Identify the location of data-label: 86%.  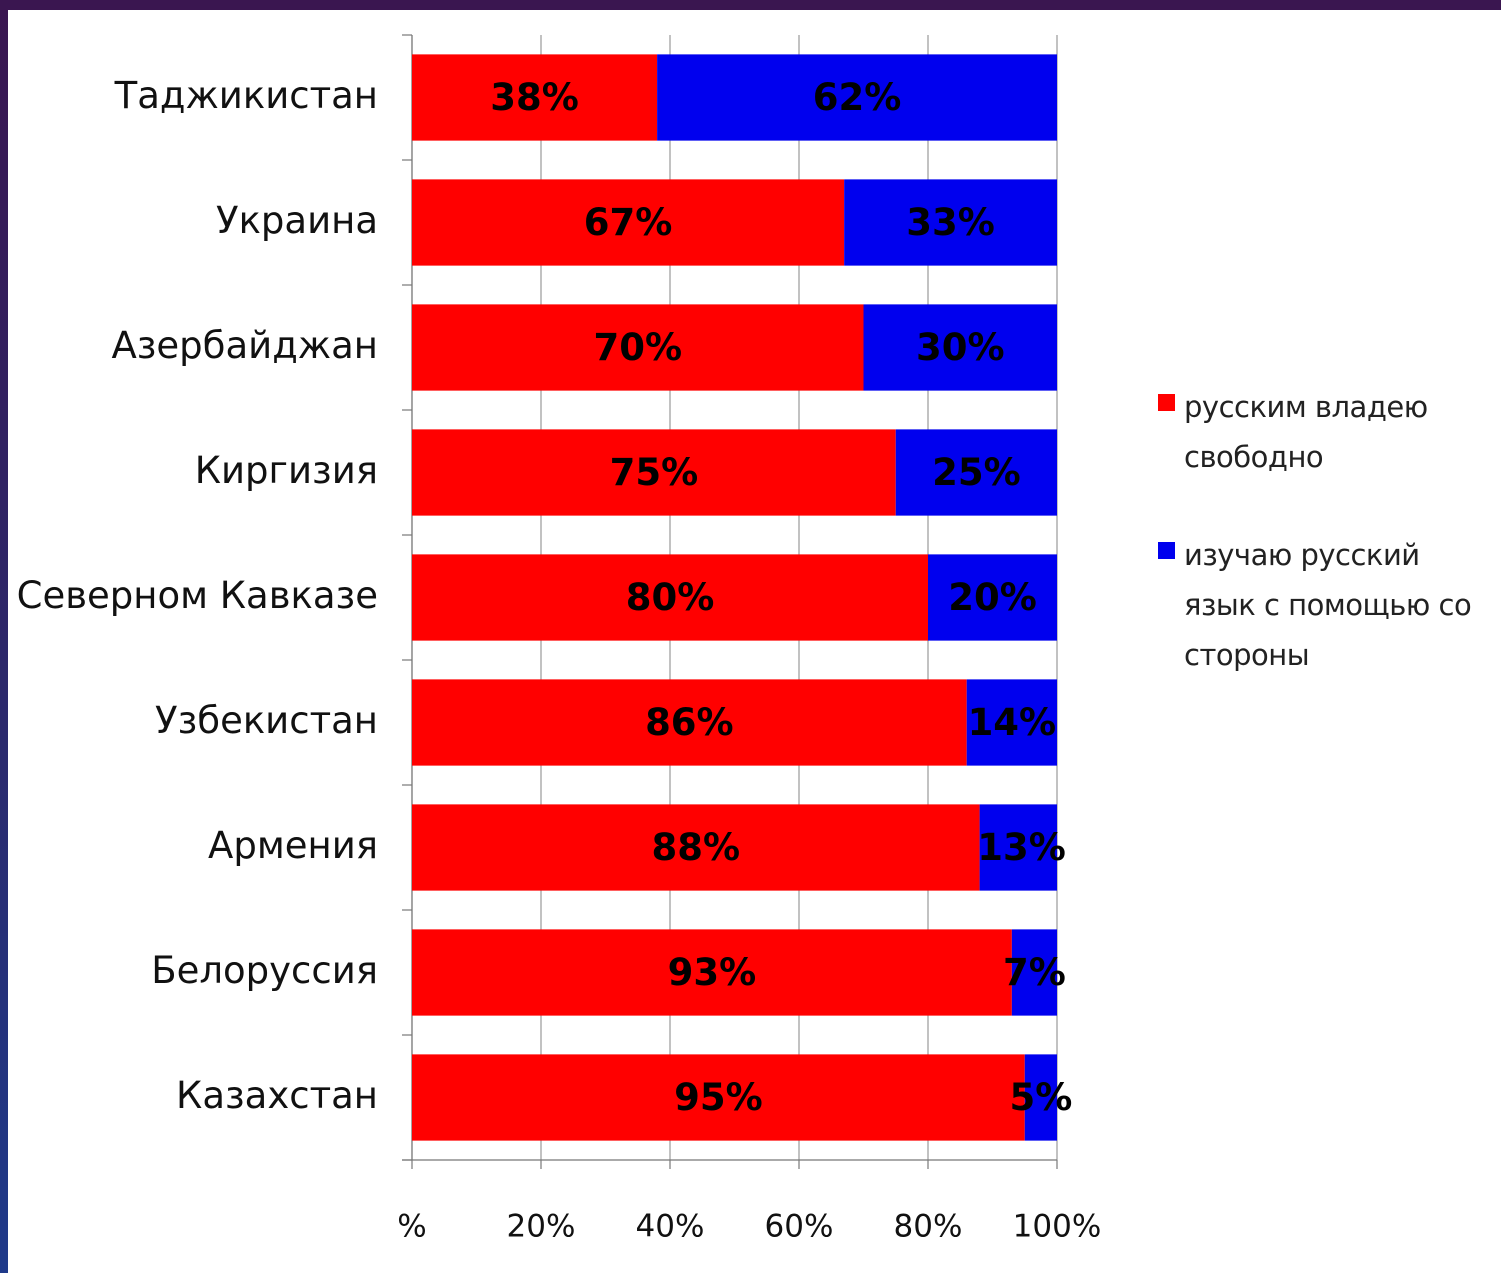
(689, 722).